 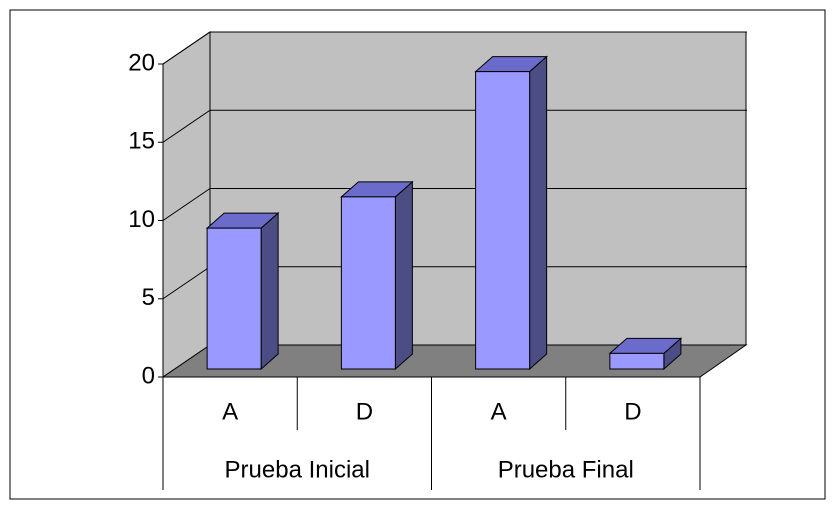 What do you see at coordinates (141, 62) in the screenshot?
I see `y-tick-label: 20` at bounding box center [141, 62].